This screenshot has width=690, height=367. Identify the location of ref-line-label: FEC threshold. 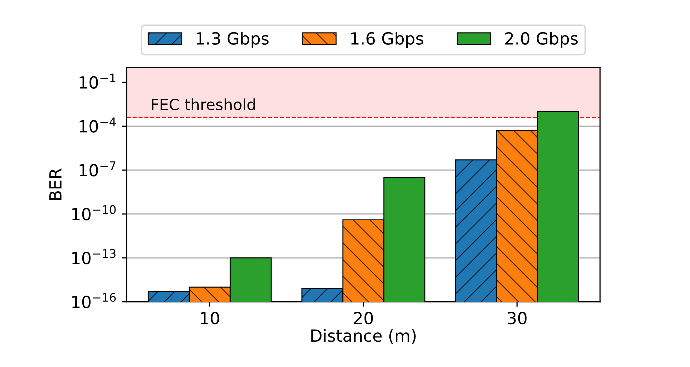
(204, 104).